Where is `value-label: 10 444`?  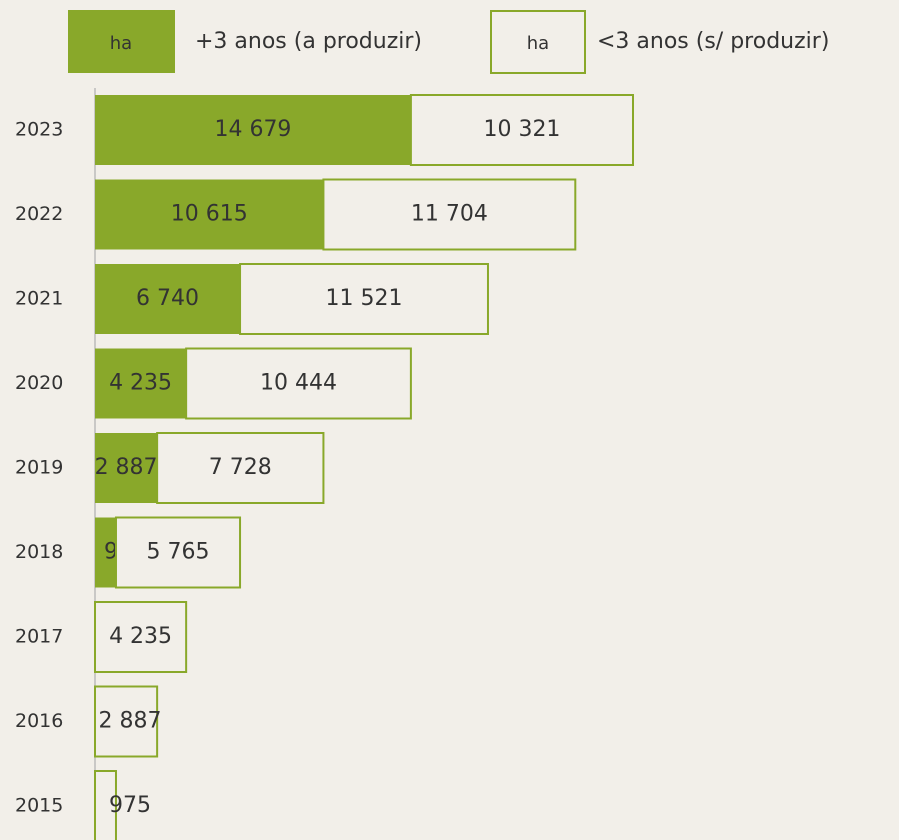 value-label: 10 444 is located at coordinates (298, 383).